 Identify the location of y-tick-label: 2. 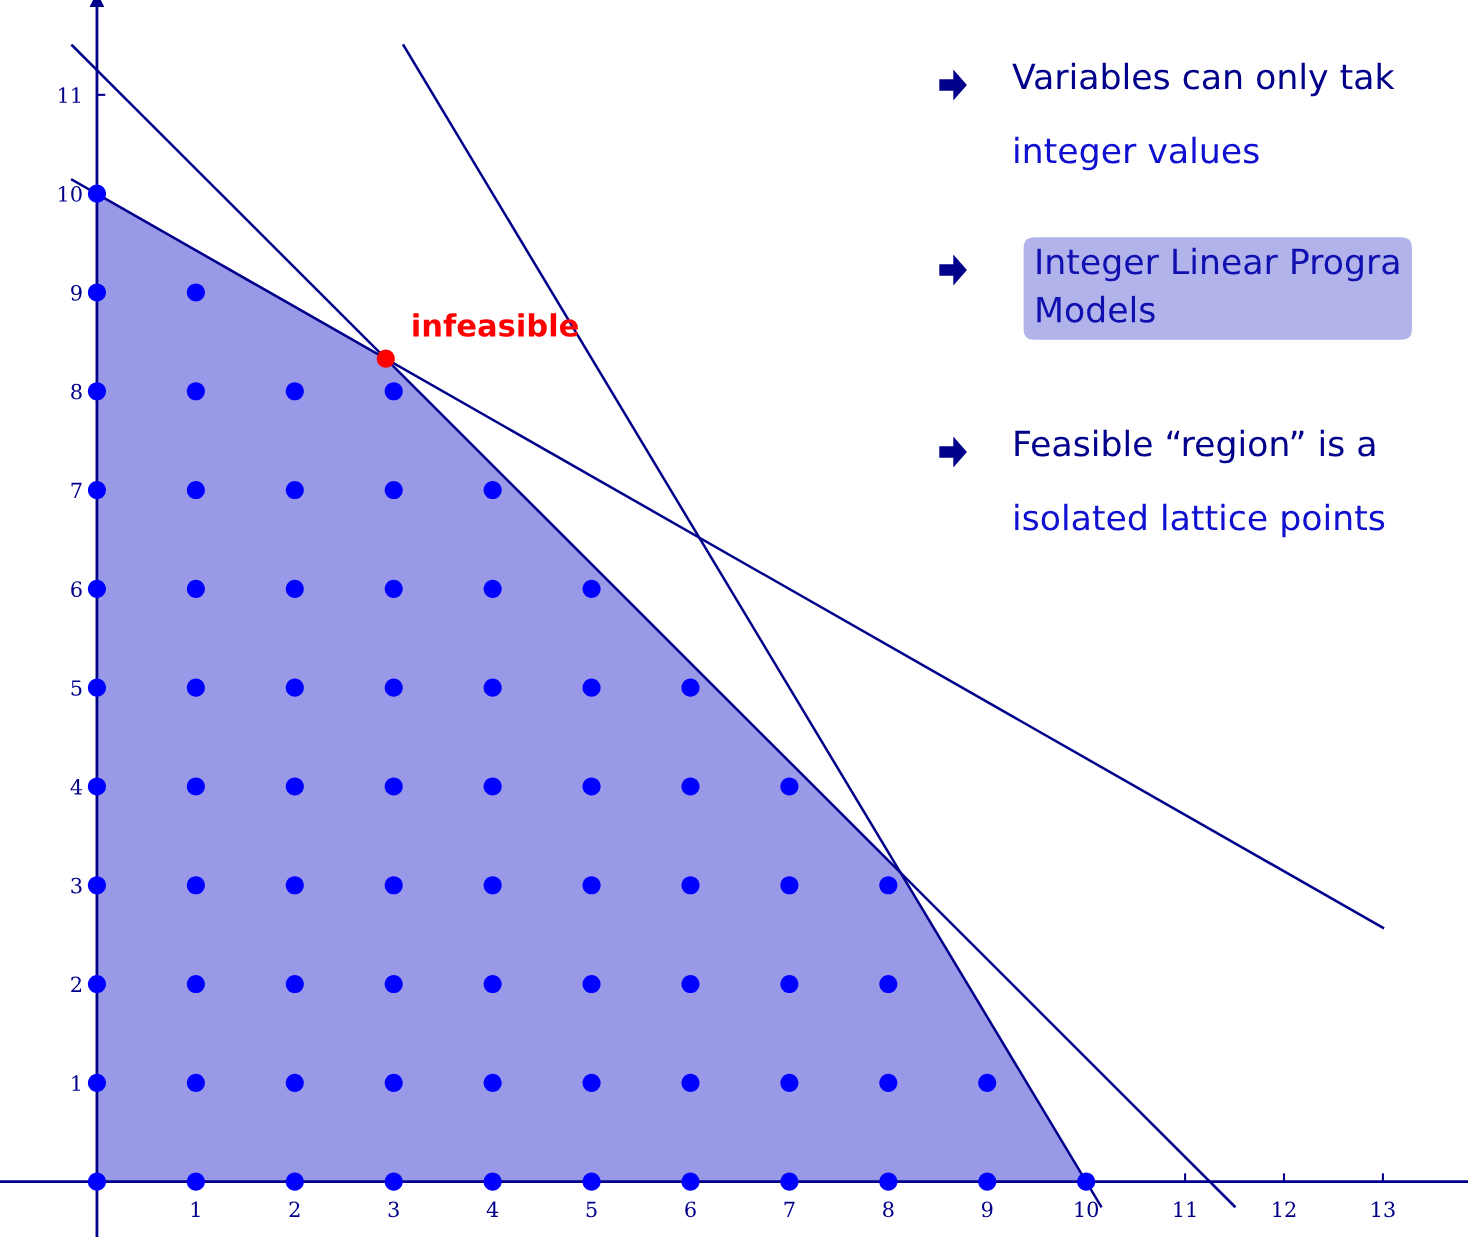
(76, 984).